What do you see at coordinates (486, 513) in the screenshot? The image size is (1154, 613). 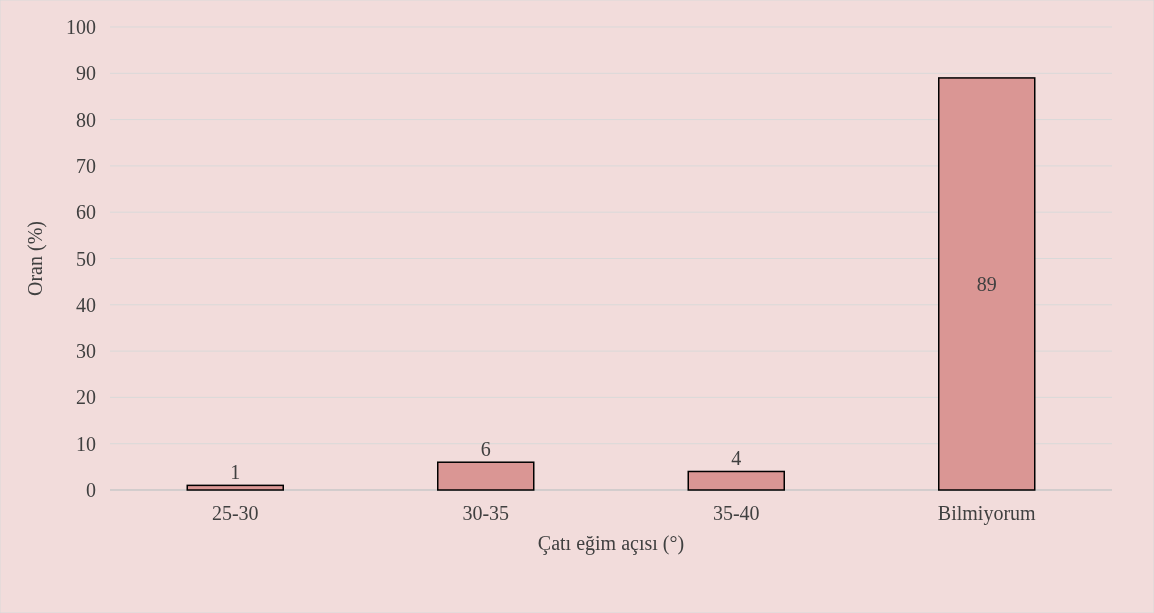 I see `x-tick-label: 30-35` at bounding box center [486, 513].